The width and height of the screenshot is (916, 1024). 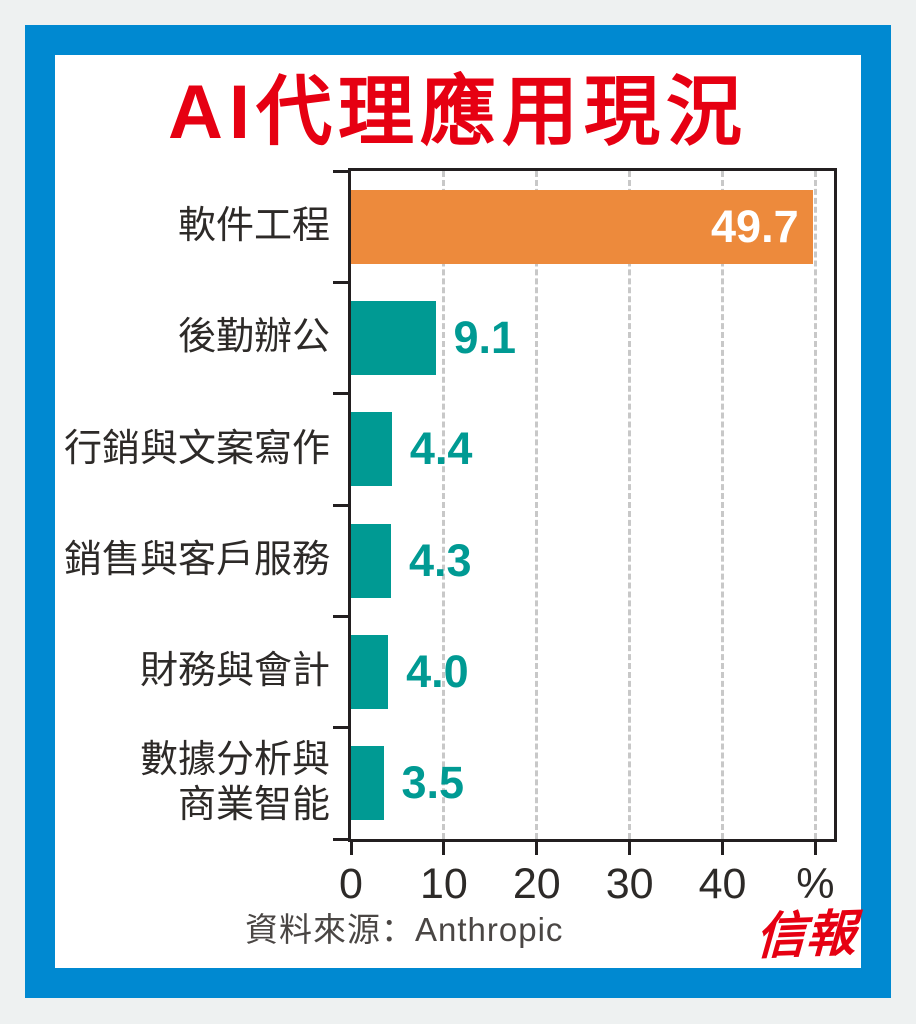 What do you see at coordinates (443, 884) in the screenshot?
I see `x-axis-tick-label: 10` at bounding box center [443, 884].